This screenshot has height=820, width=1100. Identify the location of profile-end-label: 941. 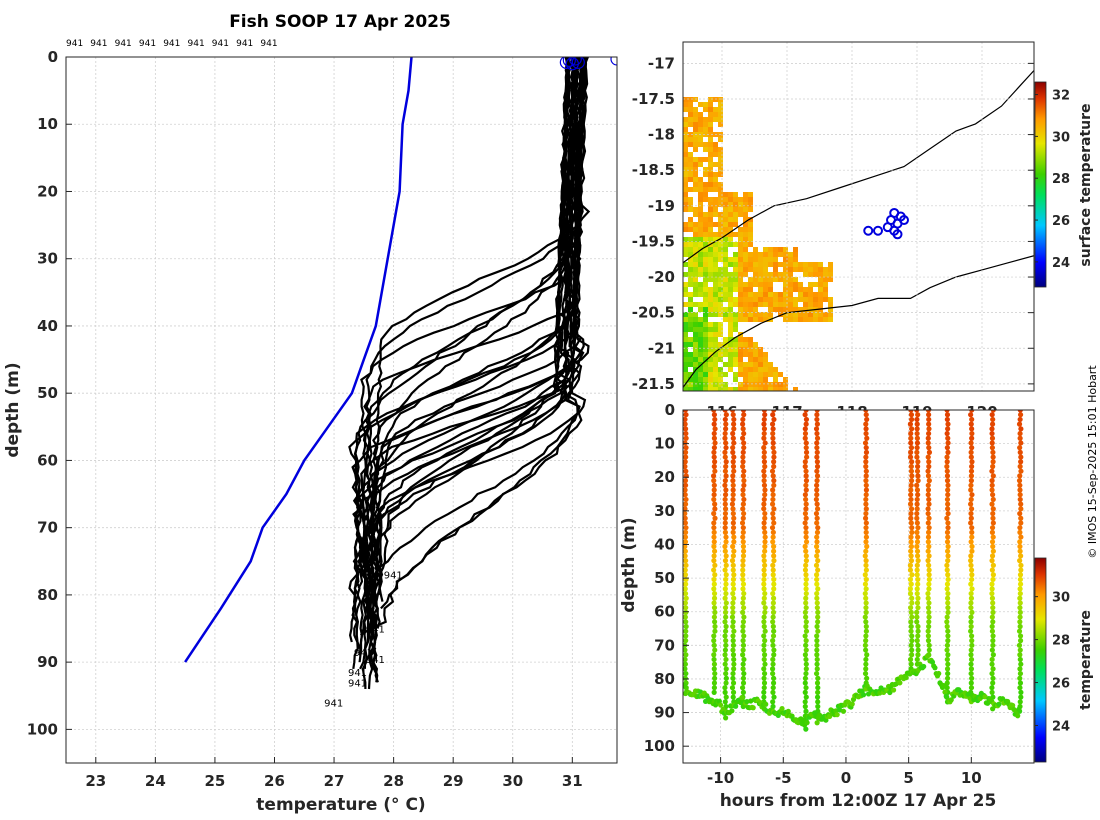
(357, 683).